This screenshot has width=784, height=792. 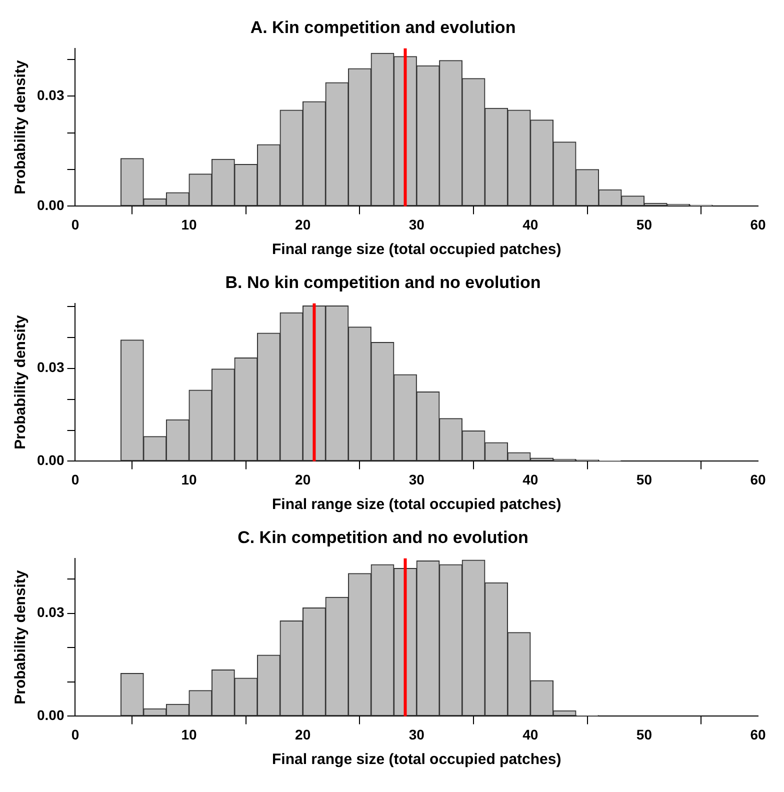 What do you see at coordinates (383, 27) in the screenshot?
I see `chart-title: A. Kin competition and evolution` at bounding box center [383, 27].